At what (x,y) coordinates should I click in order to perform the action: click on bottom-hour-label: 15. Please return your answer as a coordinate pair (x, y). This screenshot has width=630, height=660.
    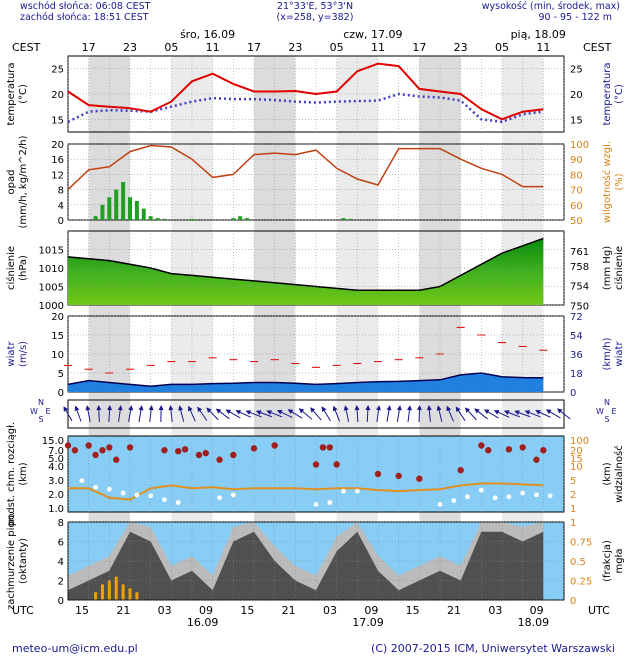
    Looking at the image, I should click on (413, 610).